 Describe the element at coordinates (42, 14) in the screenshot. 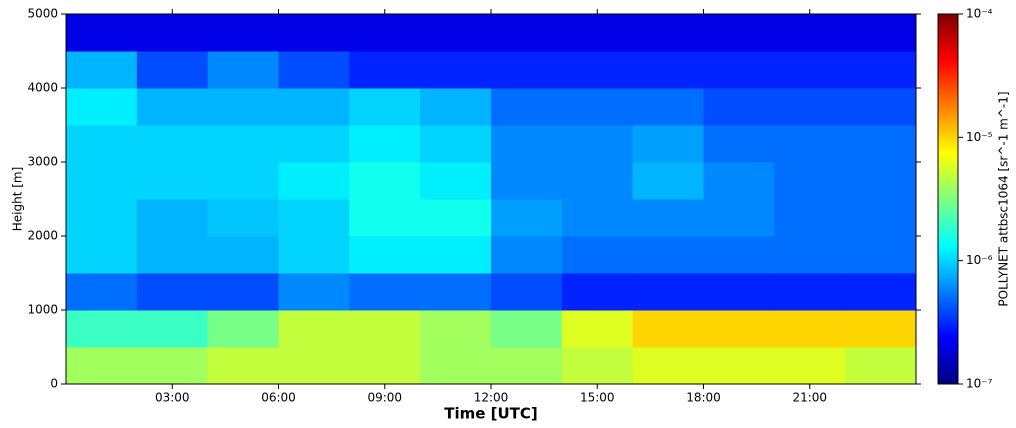

I see `y-tick-label: 5000` at that location.